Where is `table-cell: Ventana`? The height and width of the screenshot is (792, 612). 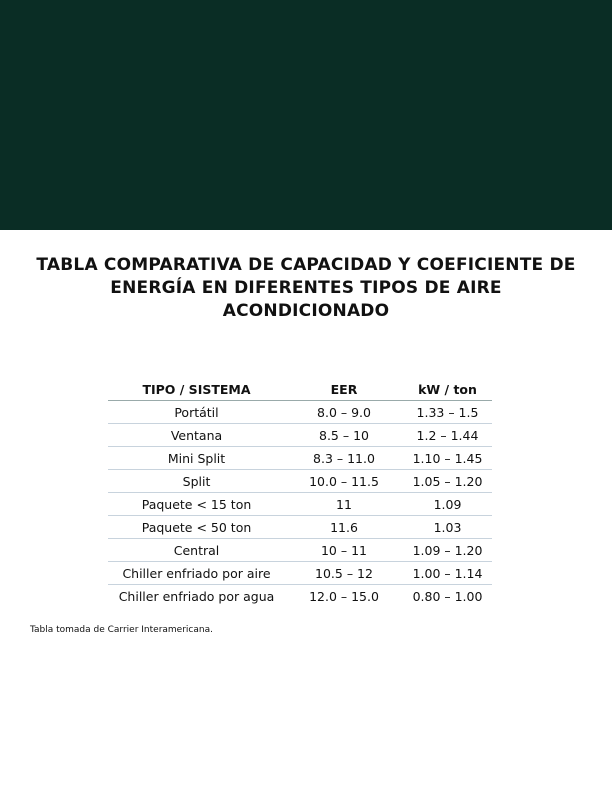
table-cell: Ventana is located at coordinates (196, 435).